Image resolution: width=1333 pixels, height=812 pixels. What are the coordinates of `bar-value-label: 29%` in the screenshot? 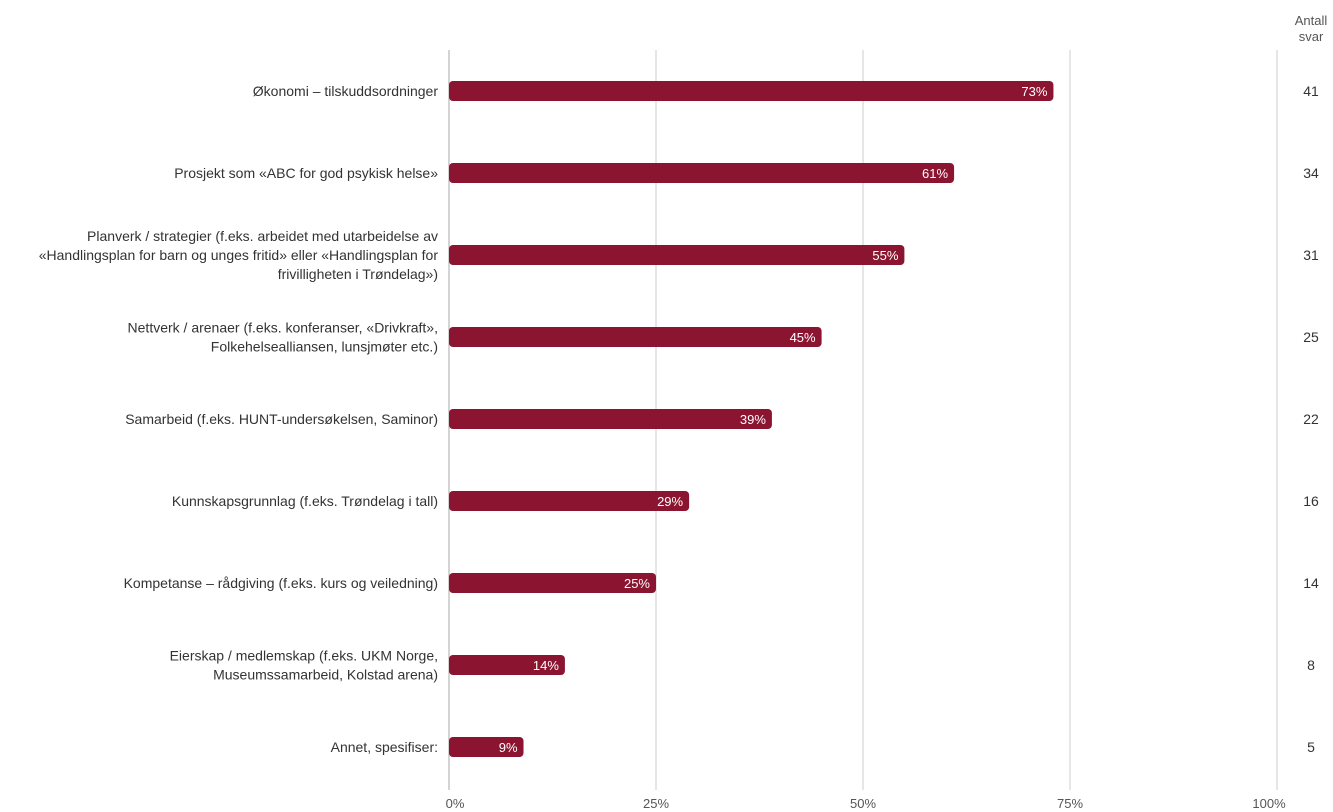 It's located at (670, 501).